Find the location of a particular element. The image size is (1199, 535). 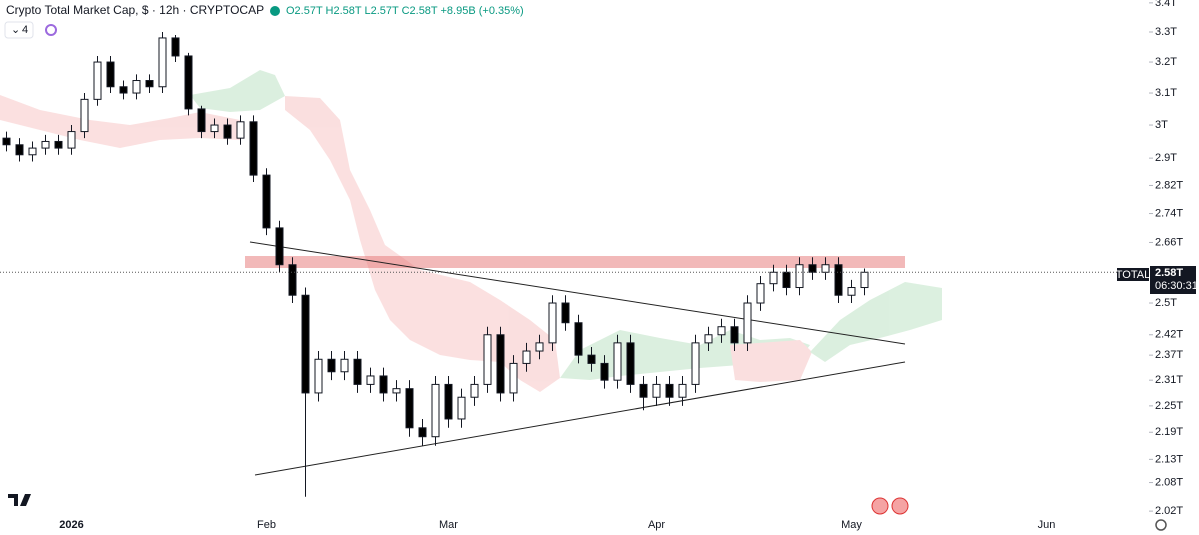

logo is located at coordinates (19, 500).